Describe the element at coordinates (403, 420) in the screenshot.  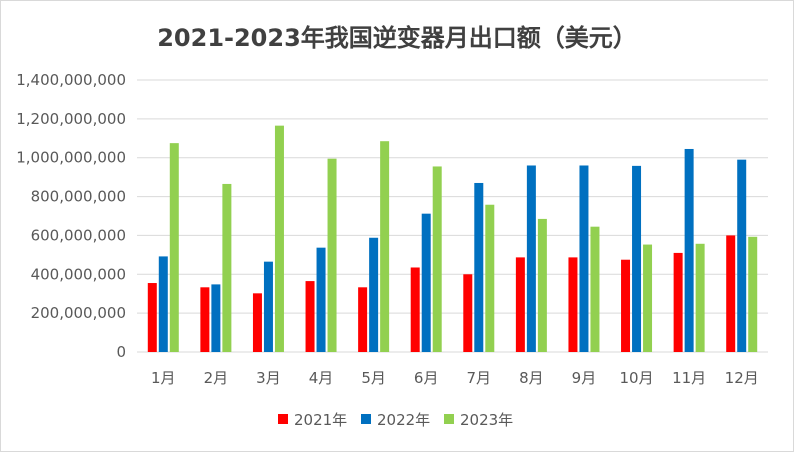
I see `legend-label: 2022年` at that location.